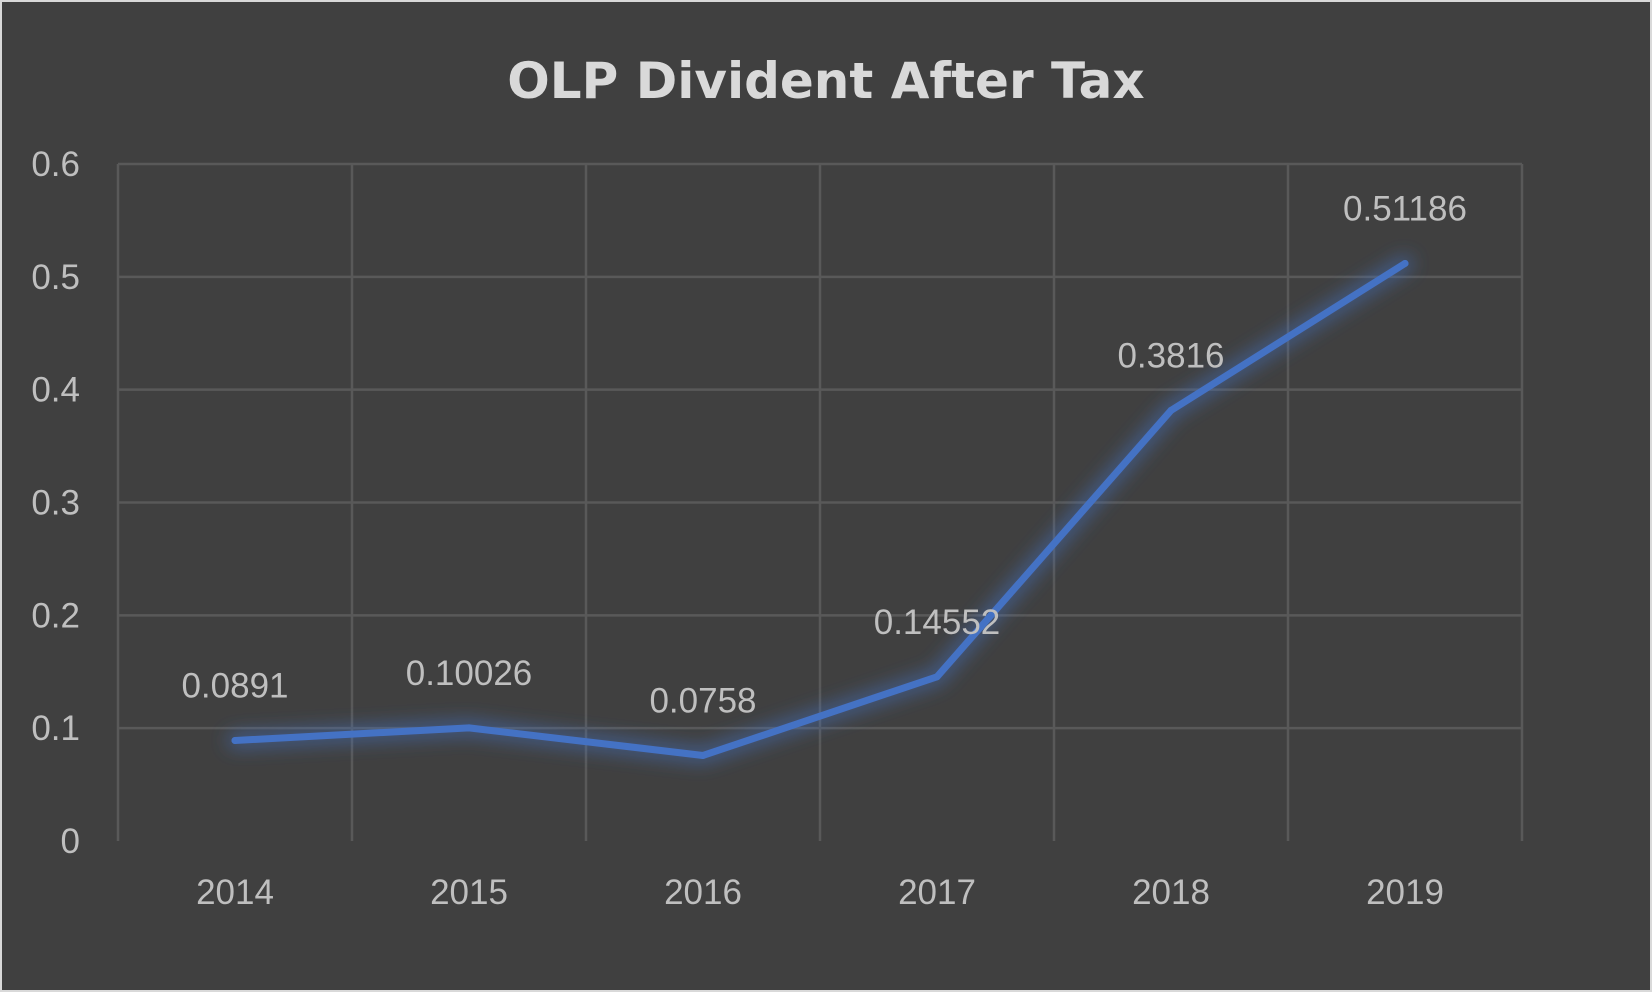 This screenshot has width=1652, height=992. Describe the element at coordinates (55, 277) in the screenshot. I see `y-tick-label: 0.5` at that location.